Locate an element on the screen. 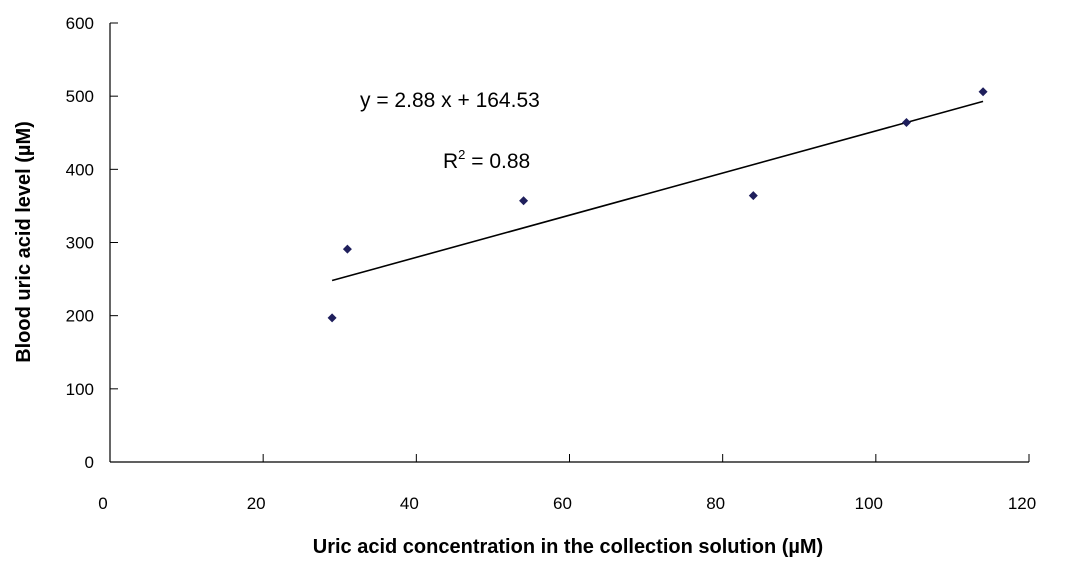  x-tick-label: 120 is located at coordinates (1022, 503).